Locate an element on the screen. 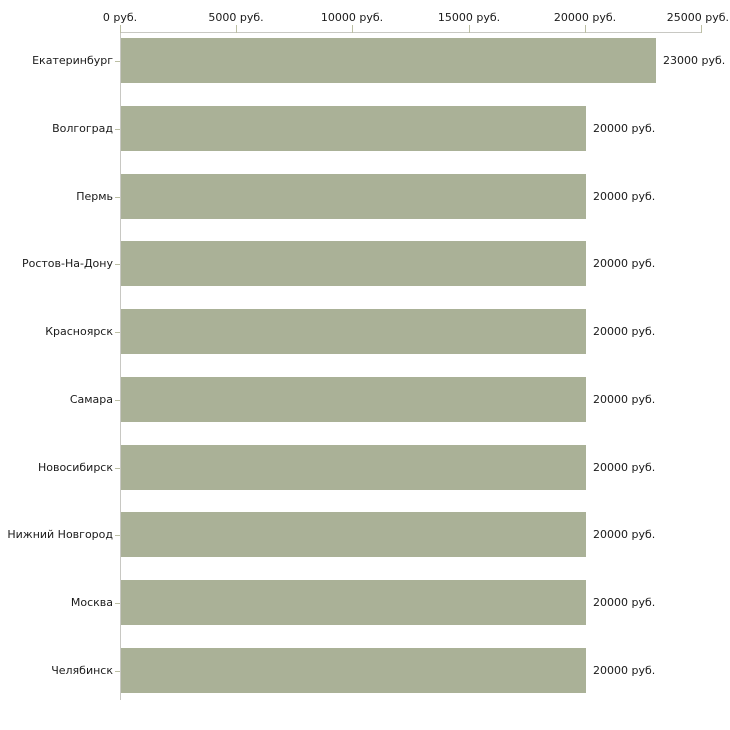 The height and width of the screenshot is (730, 730). x-axis-tick-label: 10000 руб. is located at coordinates (352, 17).